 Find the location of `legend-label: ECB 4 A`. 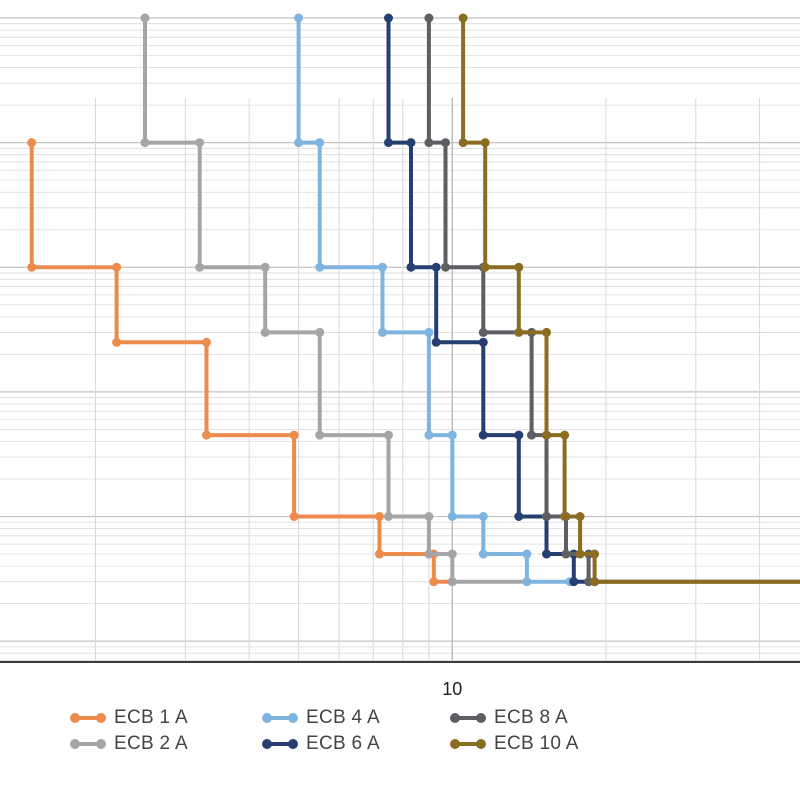

legend-label: ECB 4 A is located at coordinates (343, 717).